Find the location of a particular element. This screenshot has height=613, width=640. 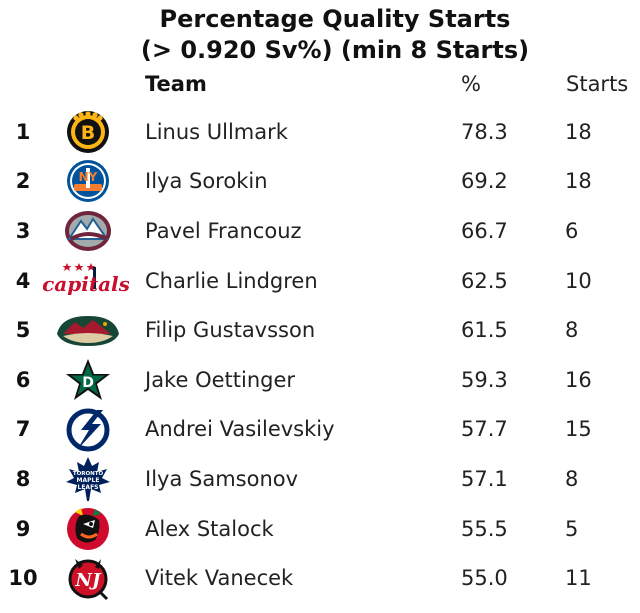

header-team: Team is located at coordinates (176, 84).